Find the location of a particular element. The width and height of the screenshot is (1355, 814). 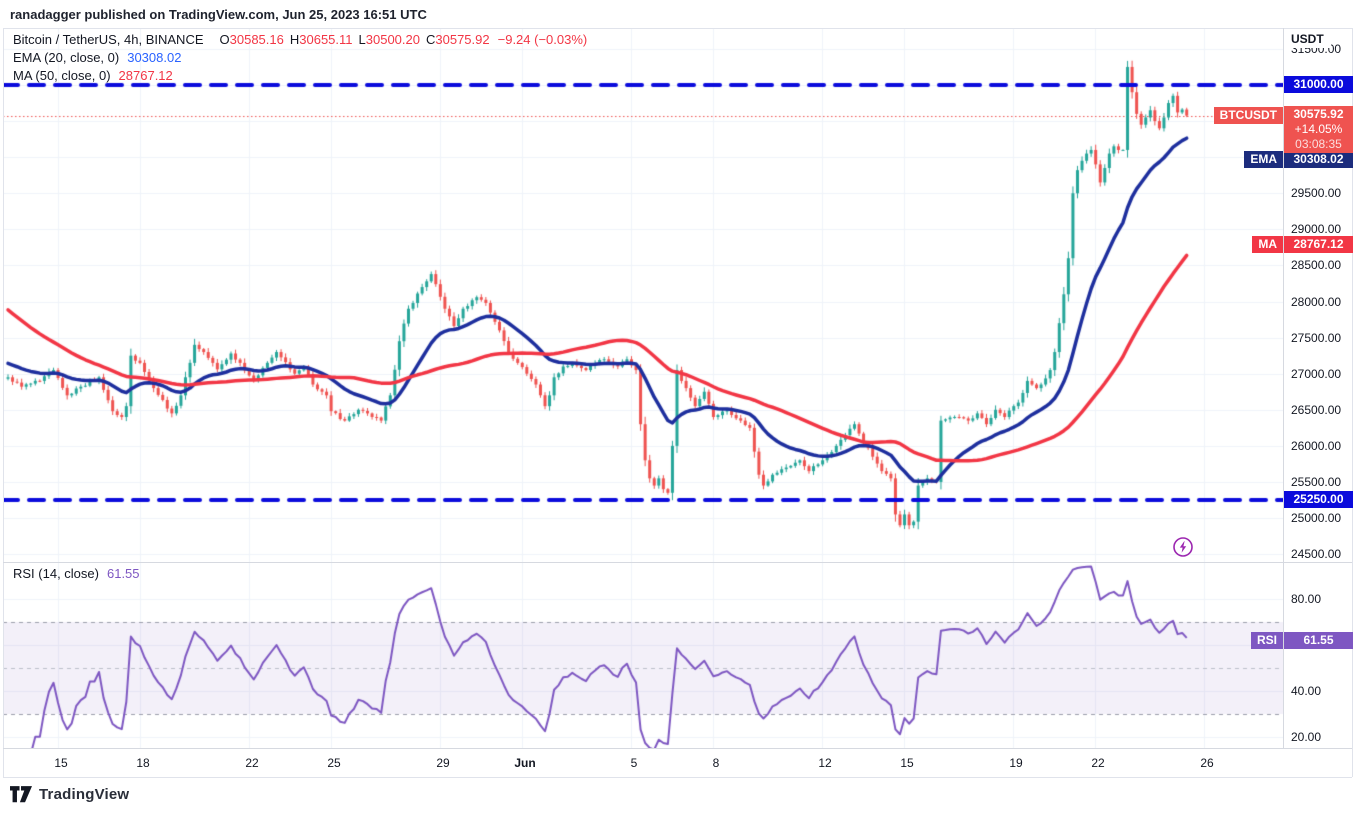

time-tick-label: 18 is located at coordinates (143, 763).